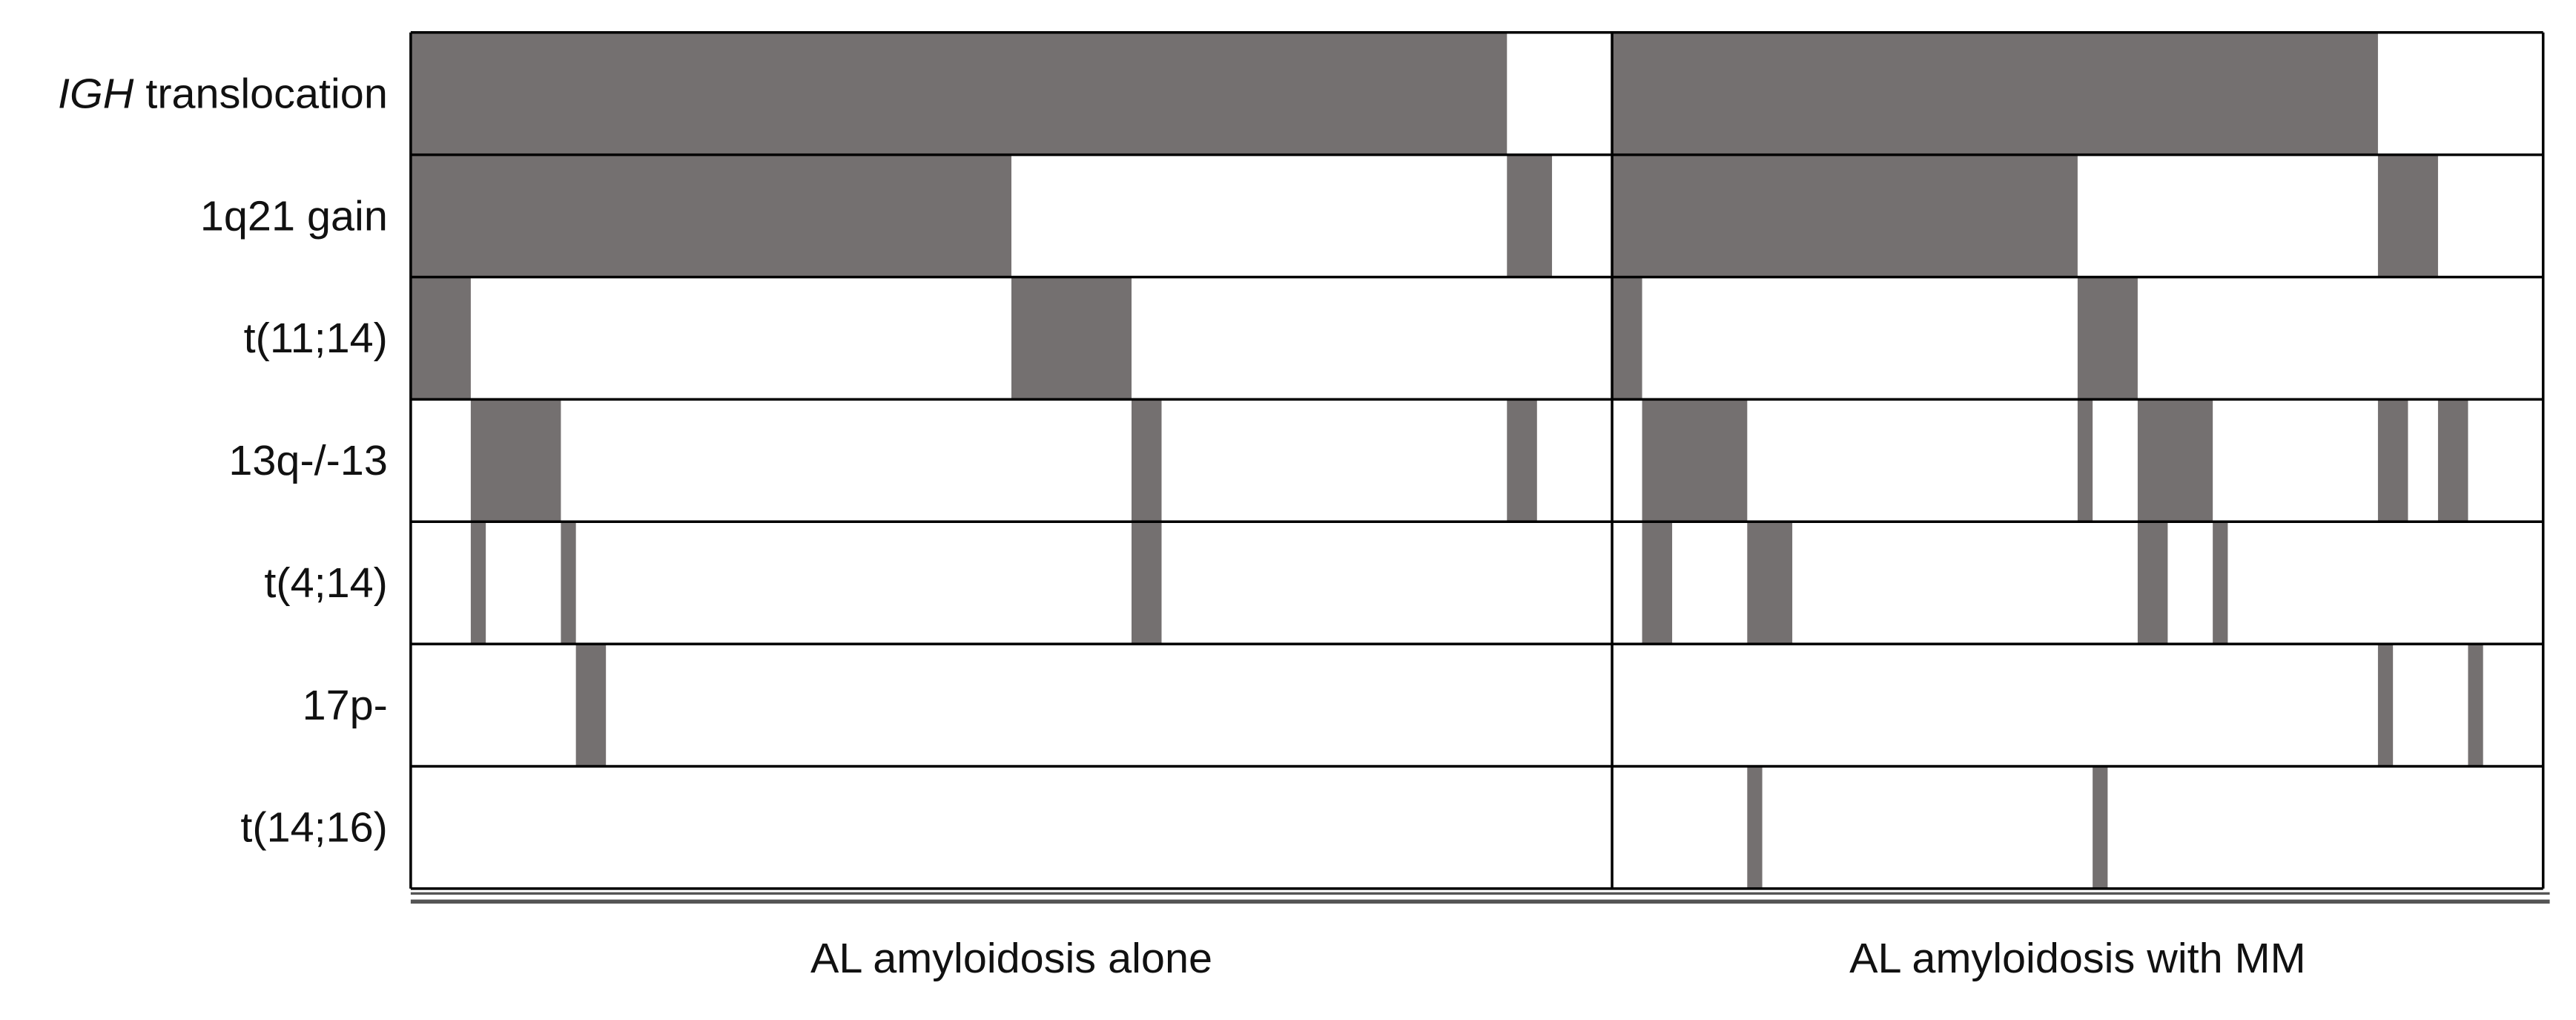  I want to click on row-label: 13q-/-13, so click(307, 461).